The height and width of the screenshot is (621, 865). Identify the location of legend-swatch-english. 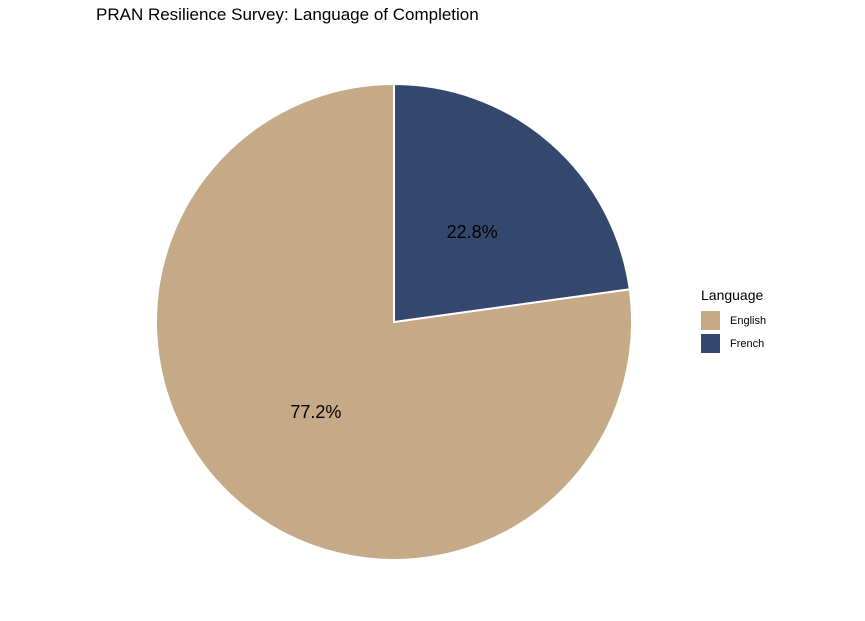
(710, 320).